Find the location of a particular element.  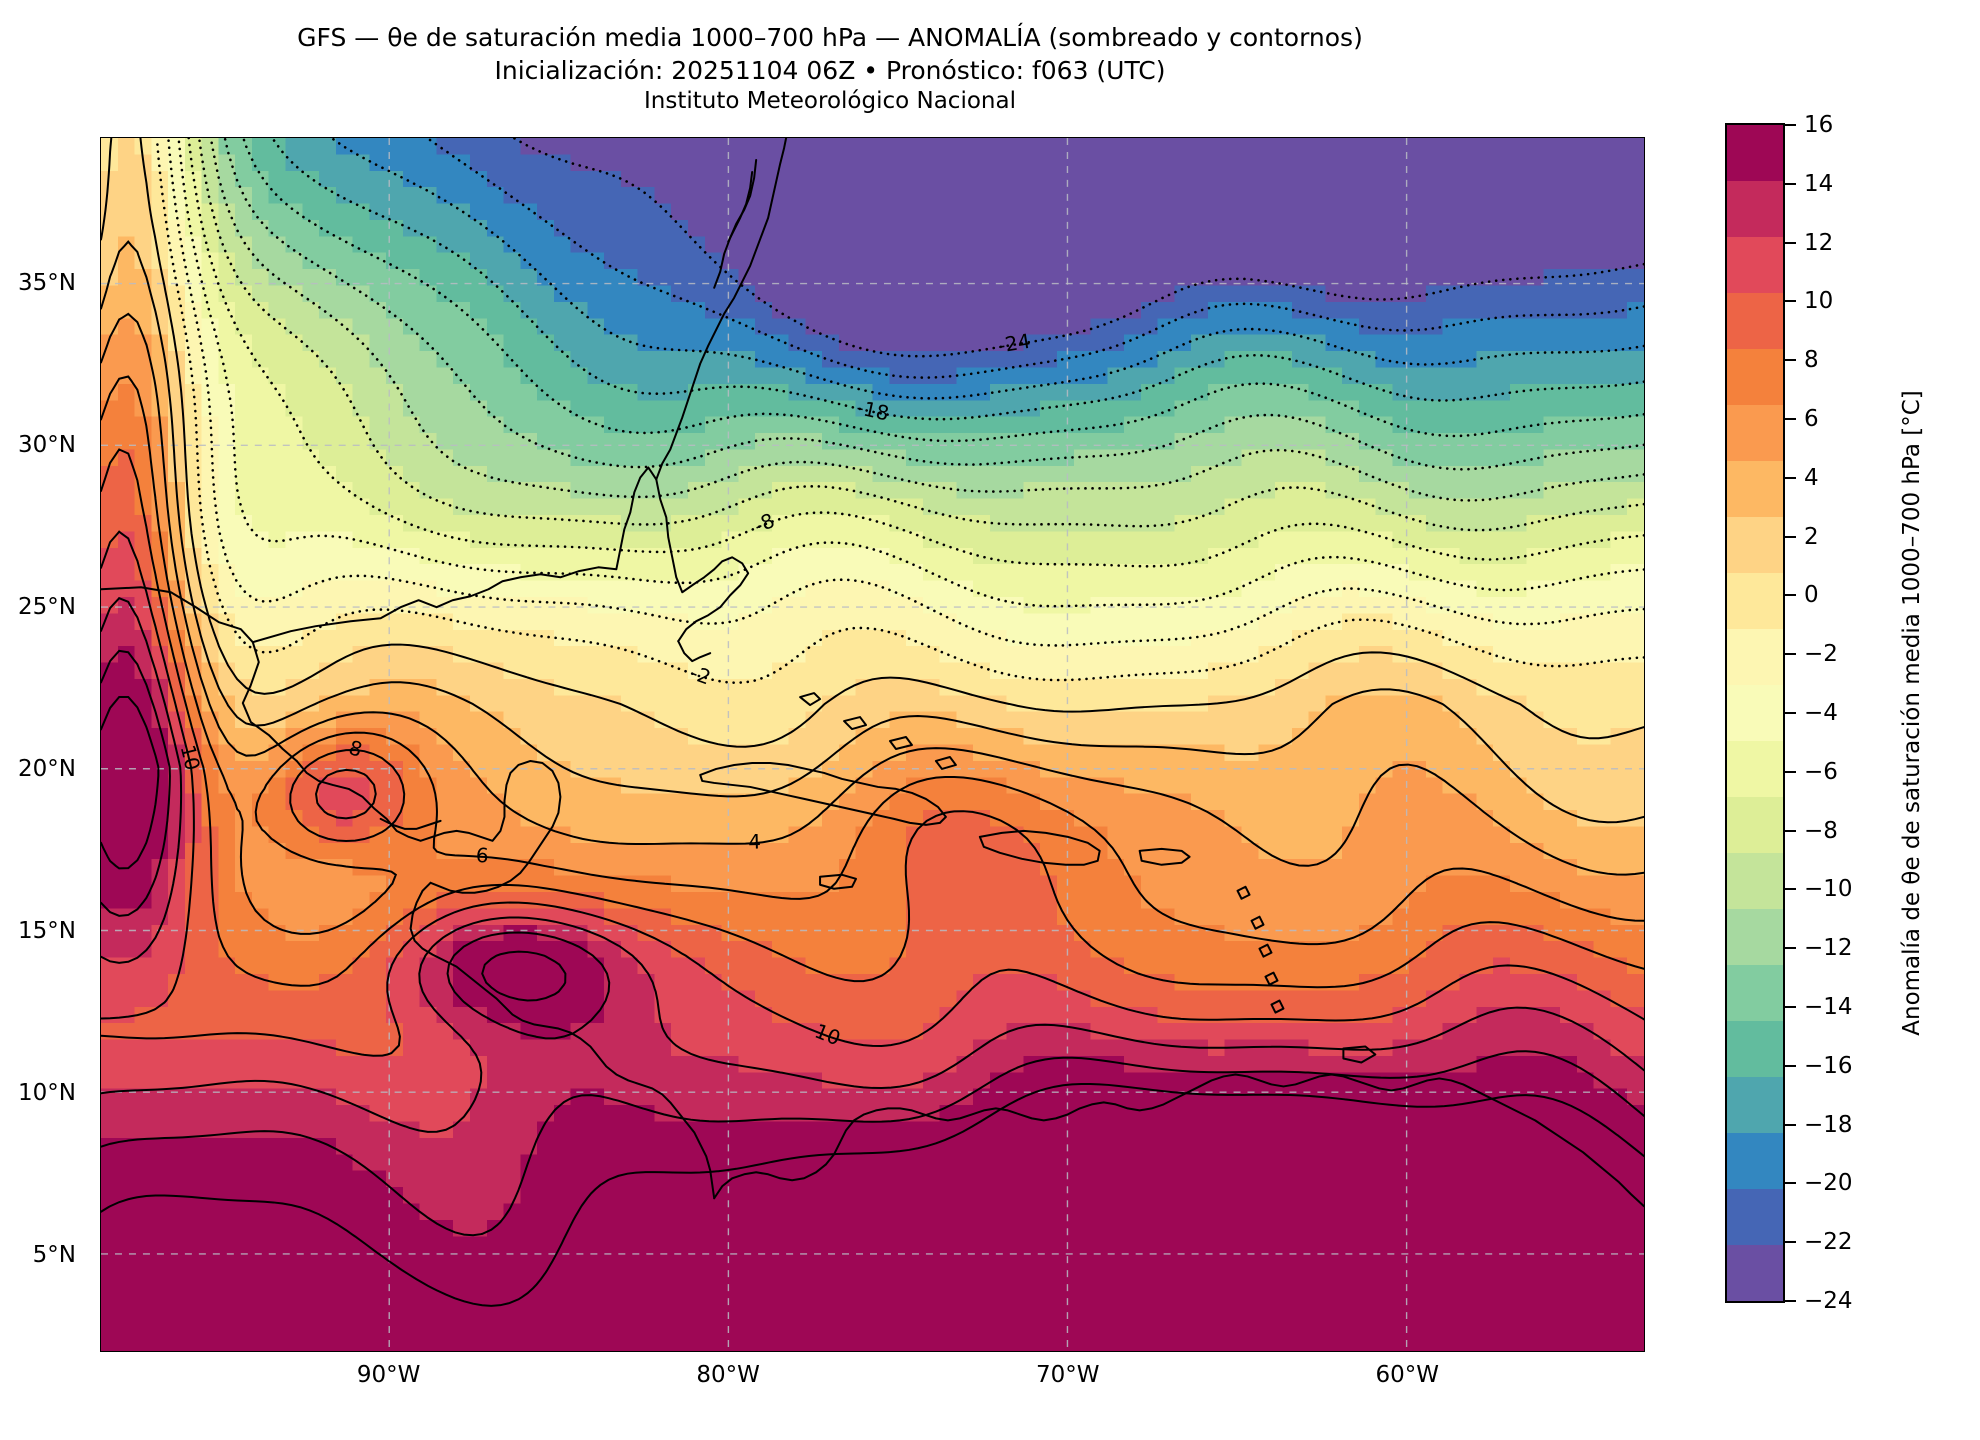

longitude-tick-label: 60°W is located at coordinates (1407, 1375).